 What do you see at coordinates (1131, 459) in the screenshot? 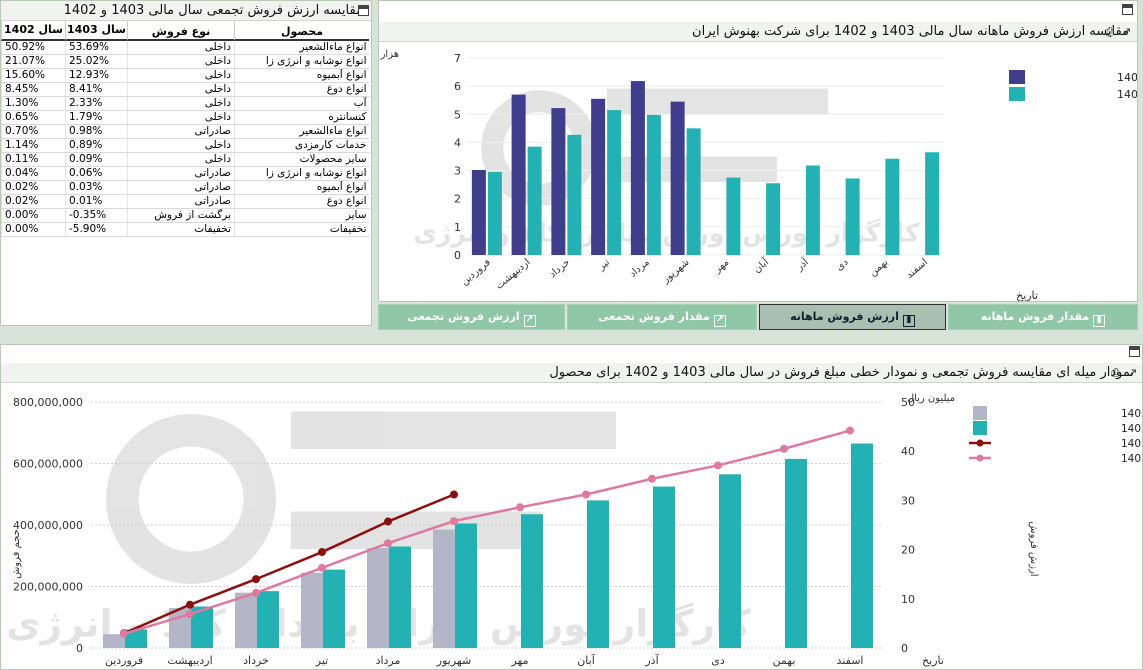
I see `legend-label: ارزش فروش تجمعی 1402` at bounding box center [1131, 459].